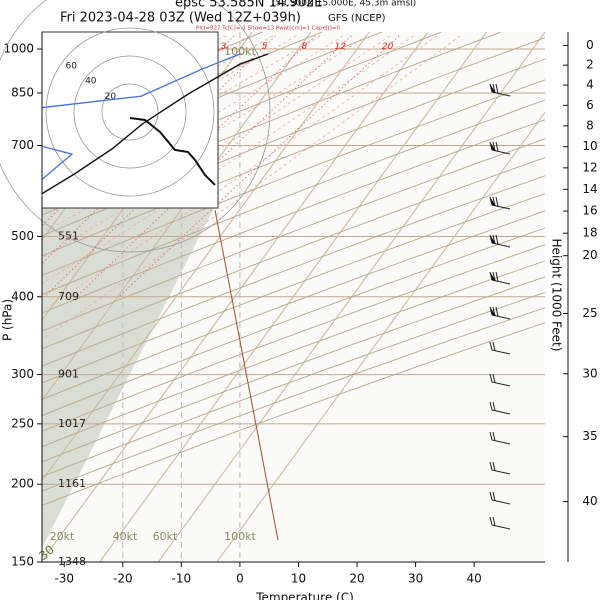  I want to click on mixing-ratio-label: 12, so click(341, 47).